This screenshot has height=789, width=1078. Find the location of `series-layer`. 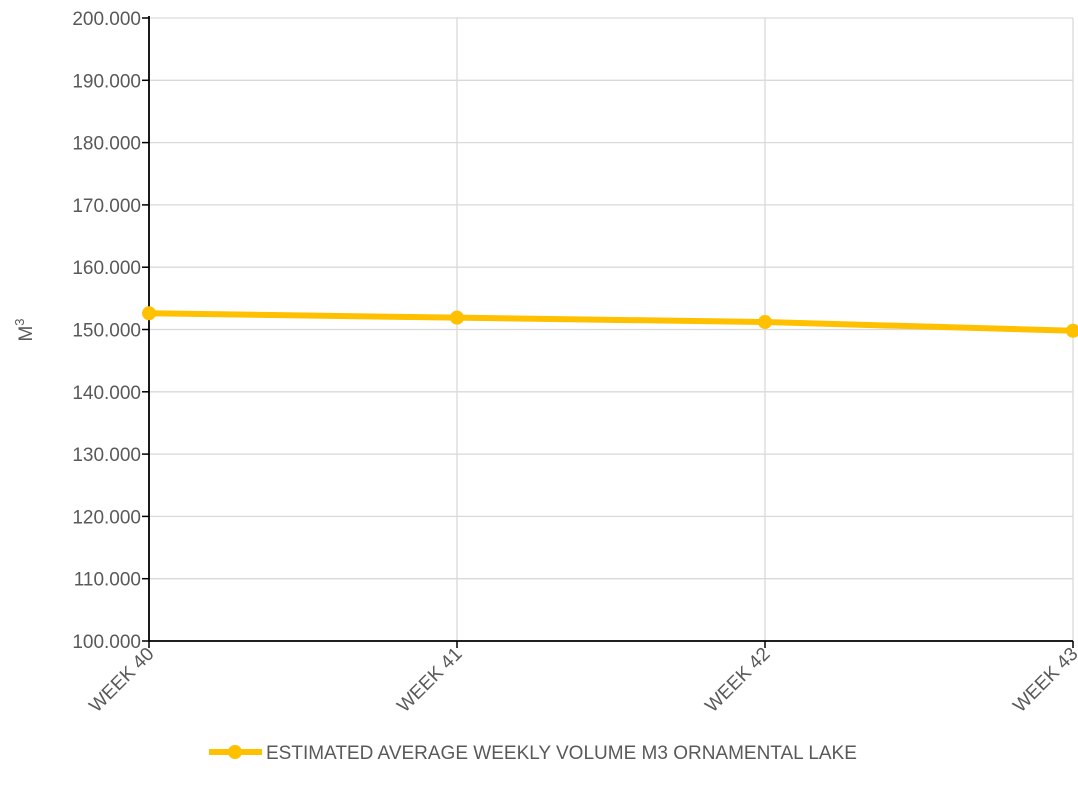

series-layer is located at coordinates (610, 322).